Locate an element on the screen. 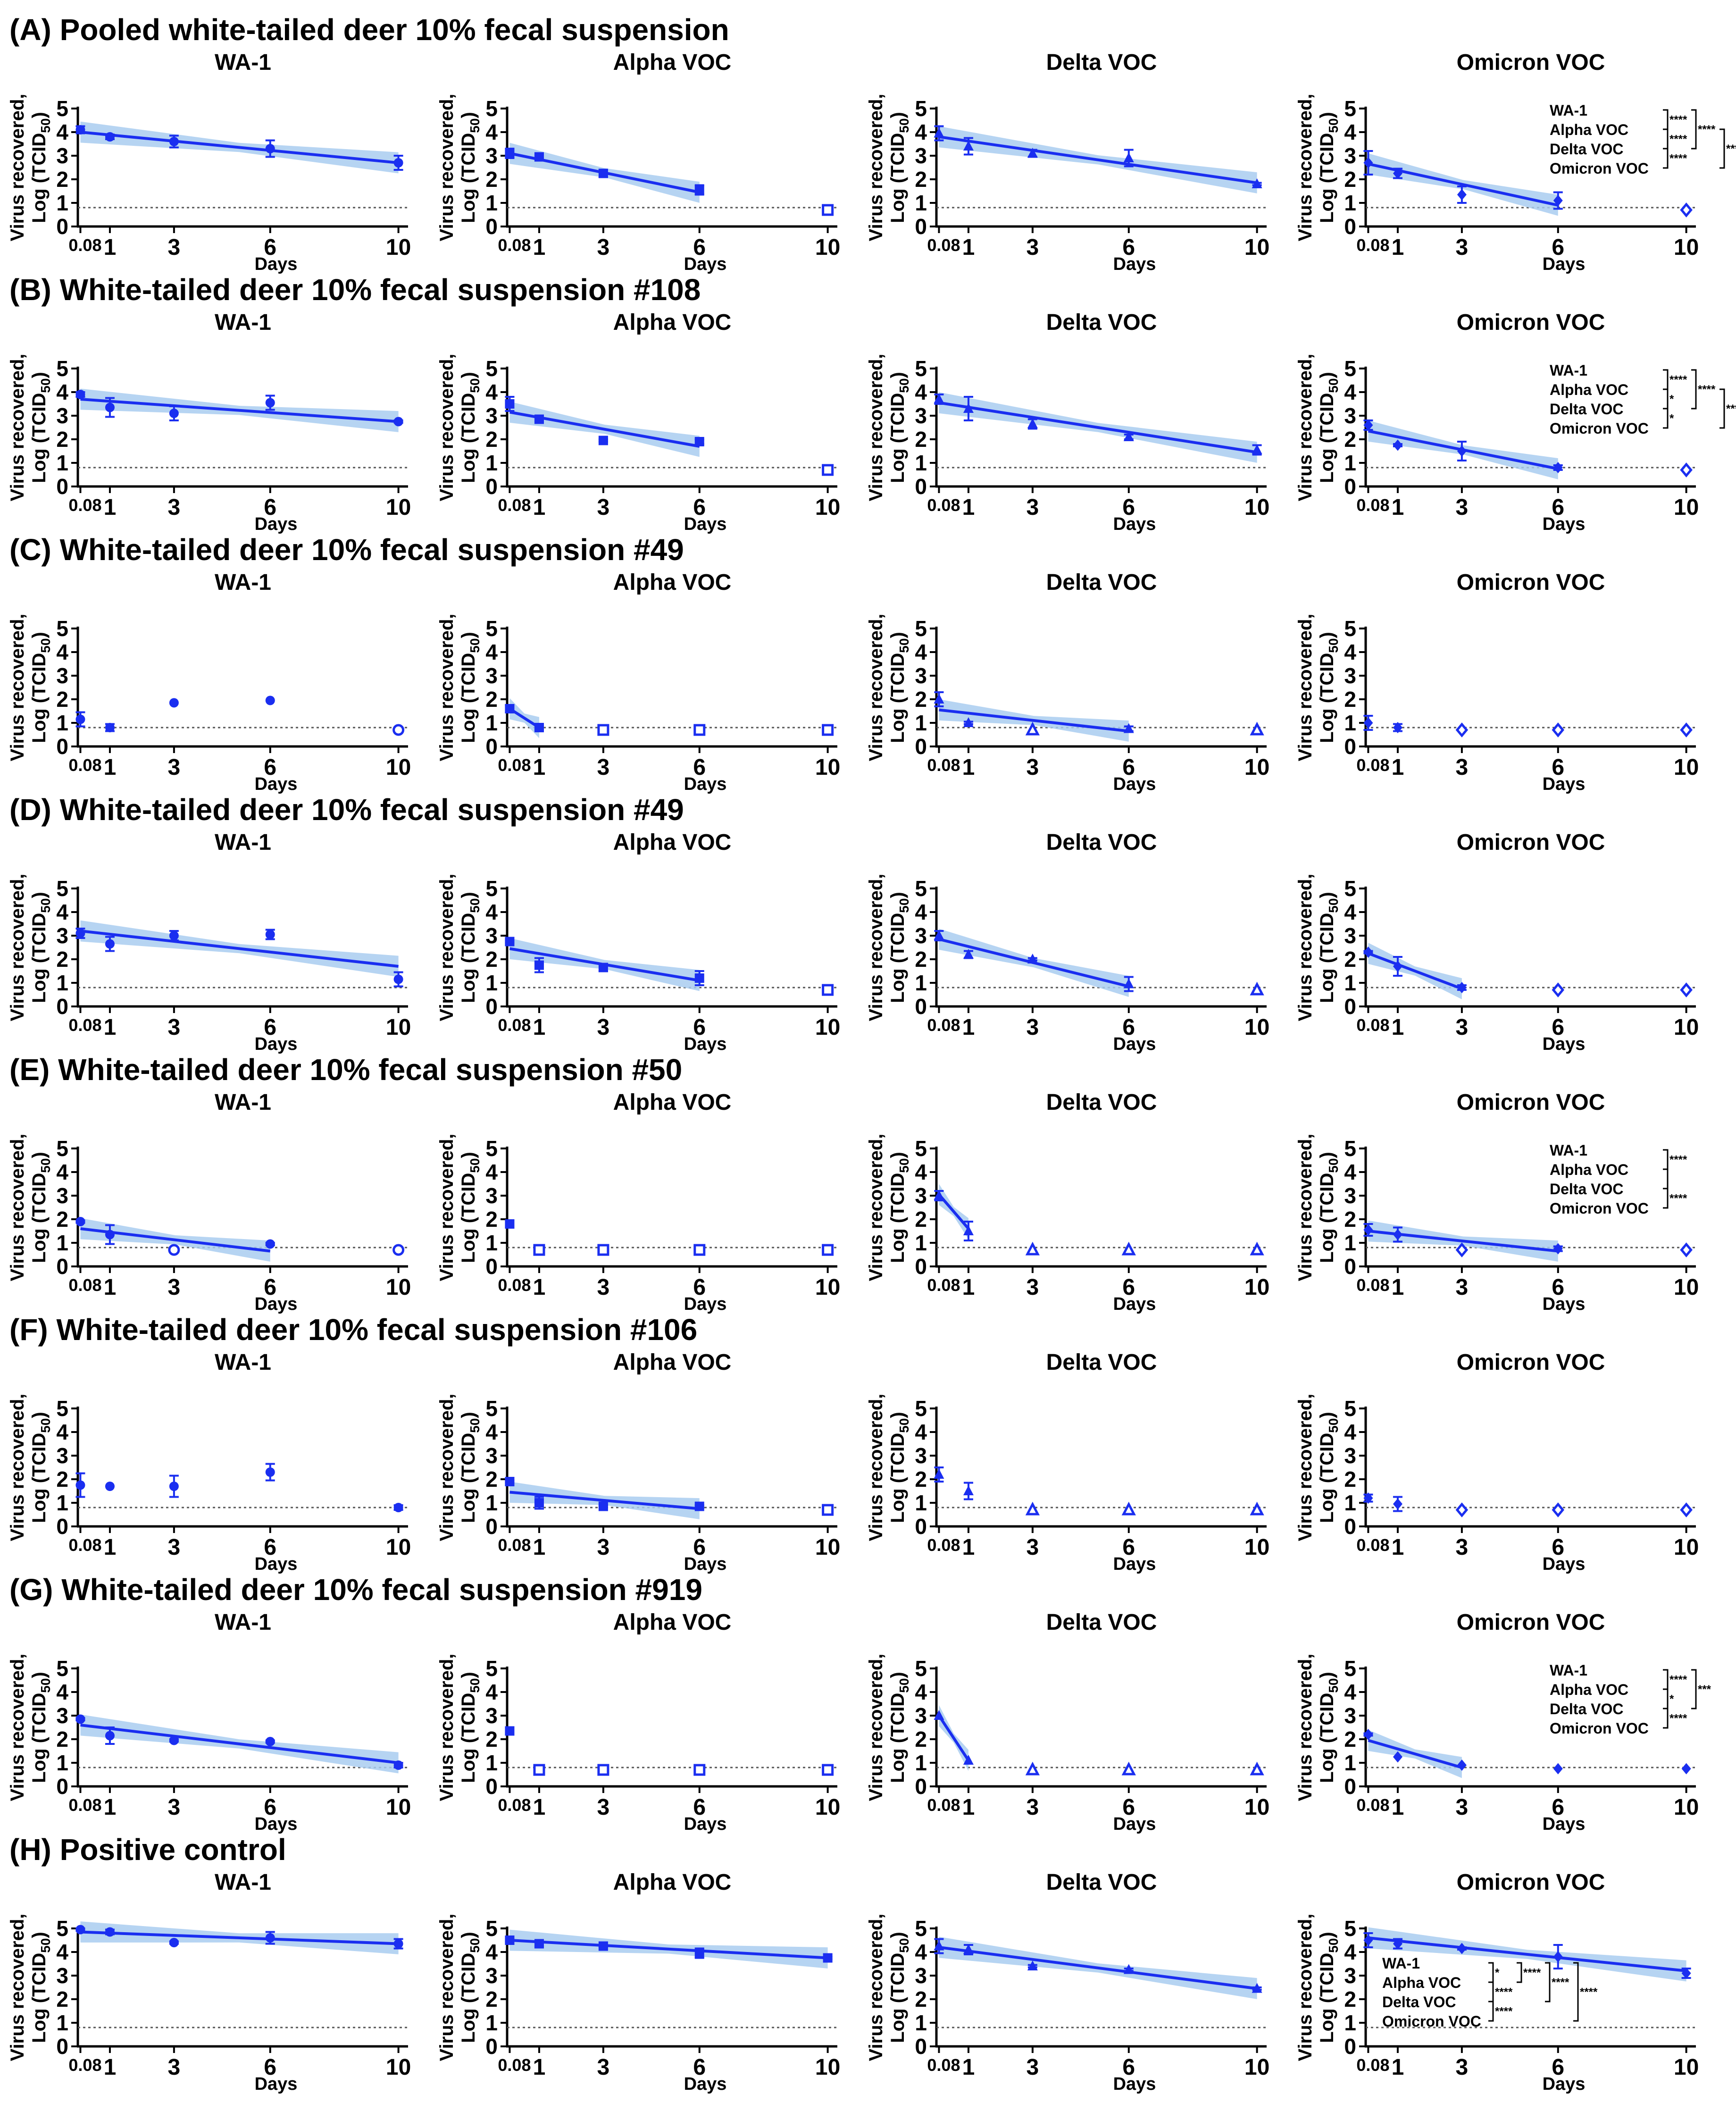  legend-label: Alpha VOC is located at coordinates (1589, 389).